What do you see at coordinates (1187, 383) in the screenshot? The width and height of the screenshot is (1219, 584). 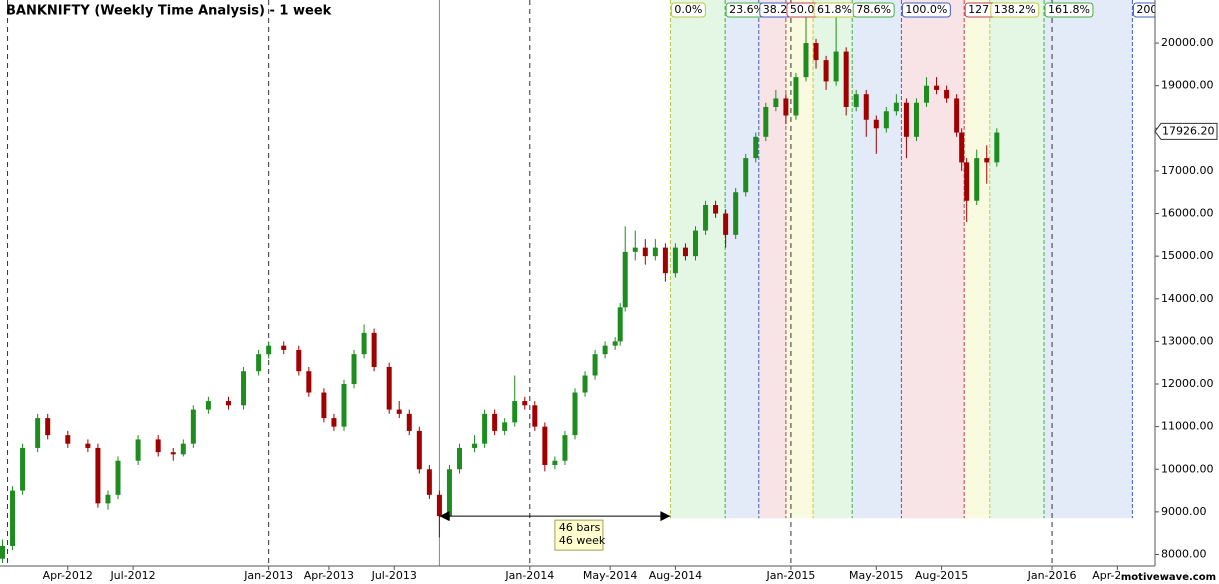 I see `y-tick-label: 12000.00` at bounding box center [1187, 383].